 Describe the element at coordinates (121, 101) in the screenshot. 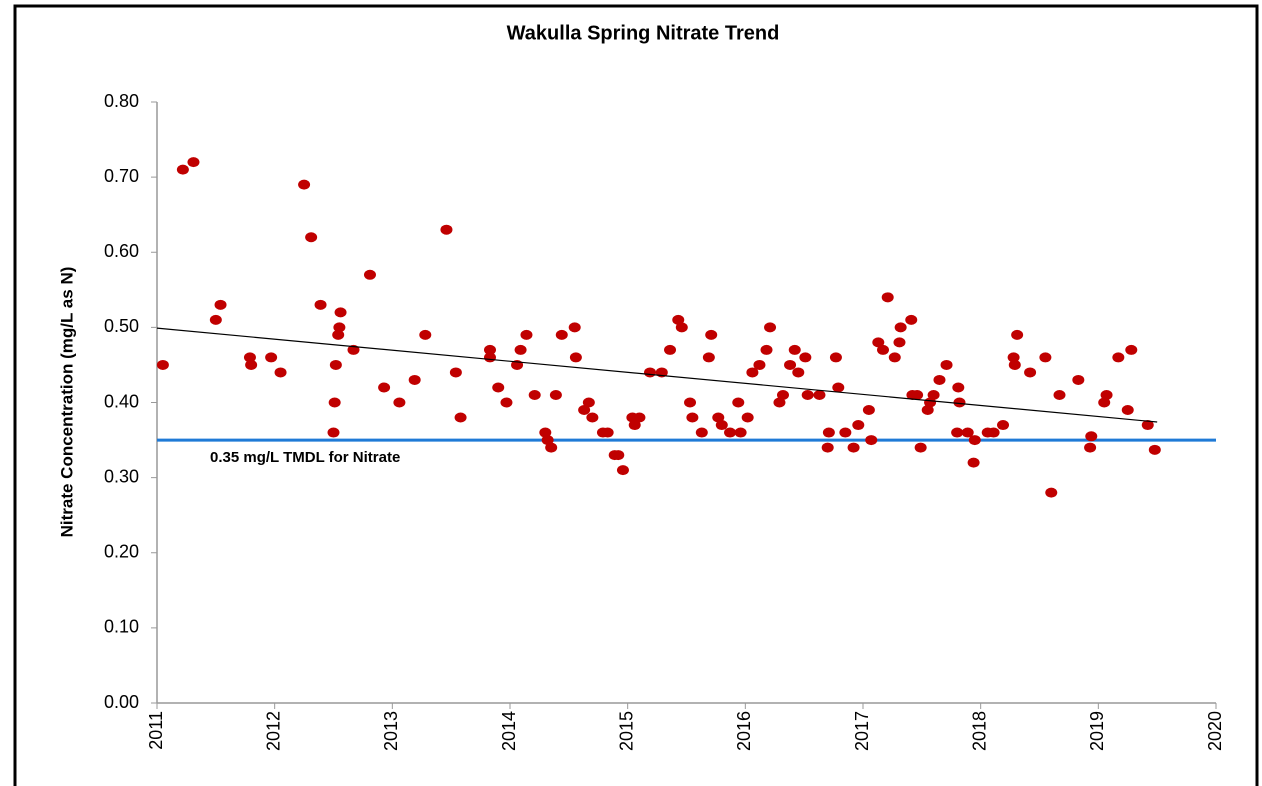

I see `y-tick-label: 0.80` at that location.